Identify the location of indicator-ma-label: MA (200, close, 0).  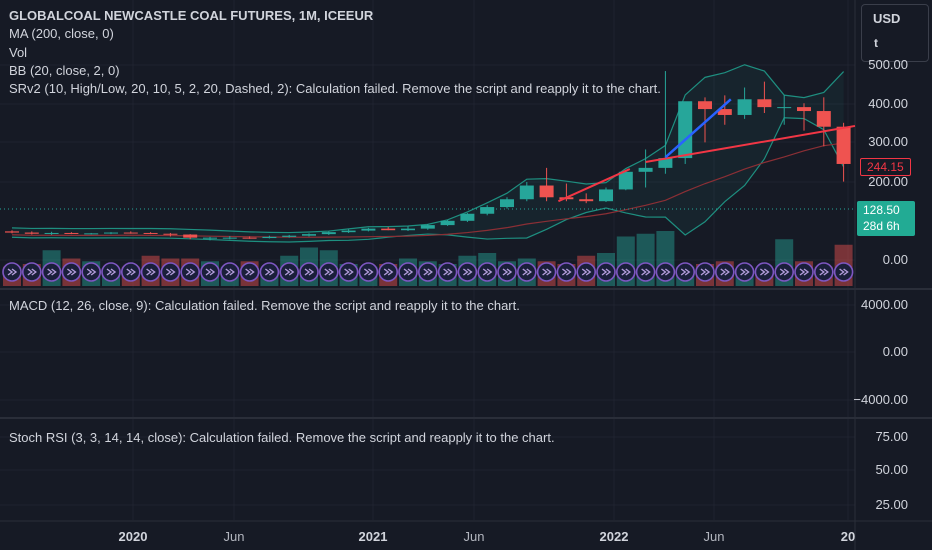
(61, 33).